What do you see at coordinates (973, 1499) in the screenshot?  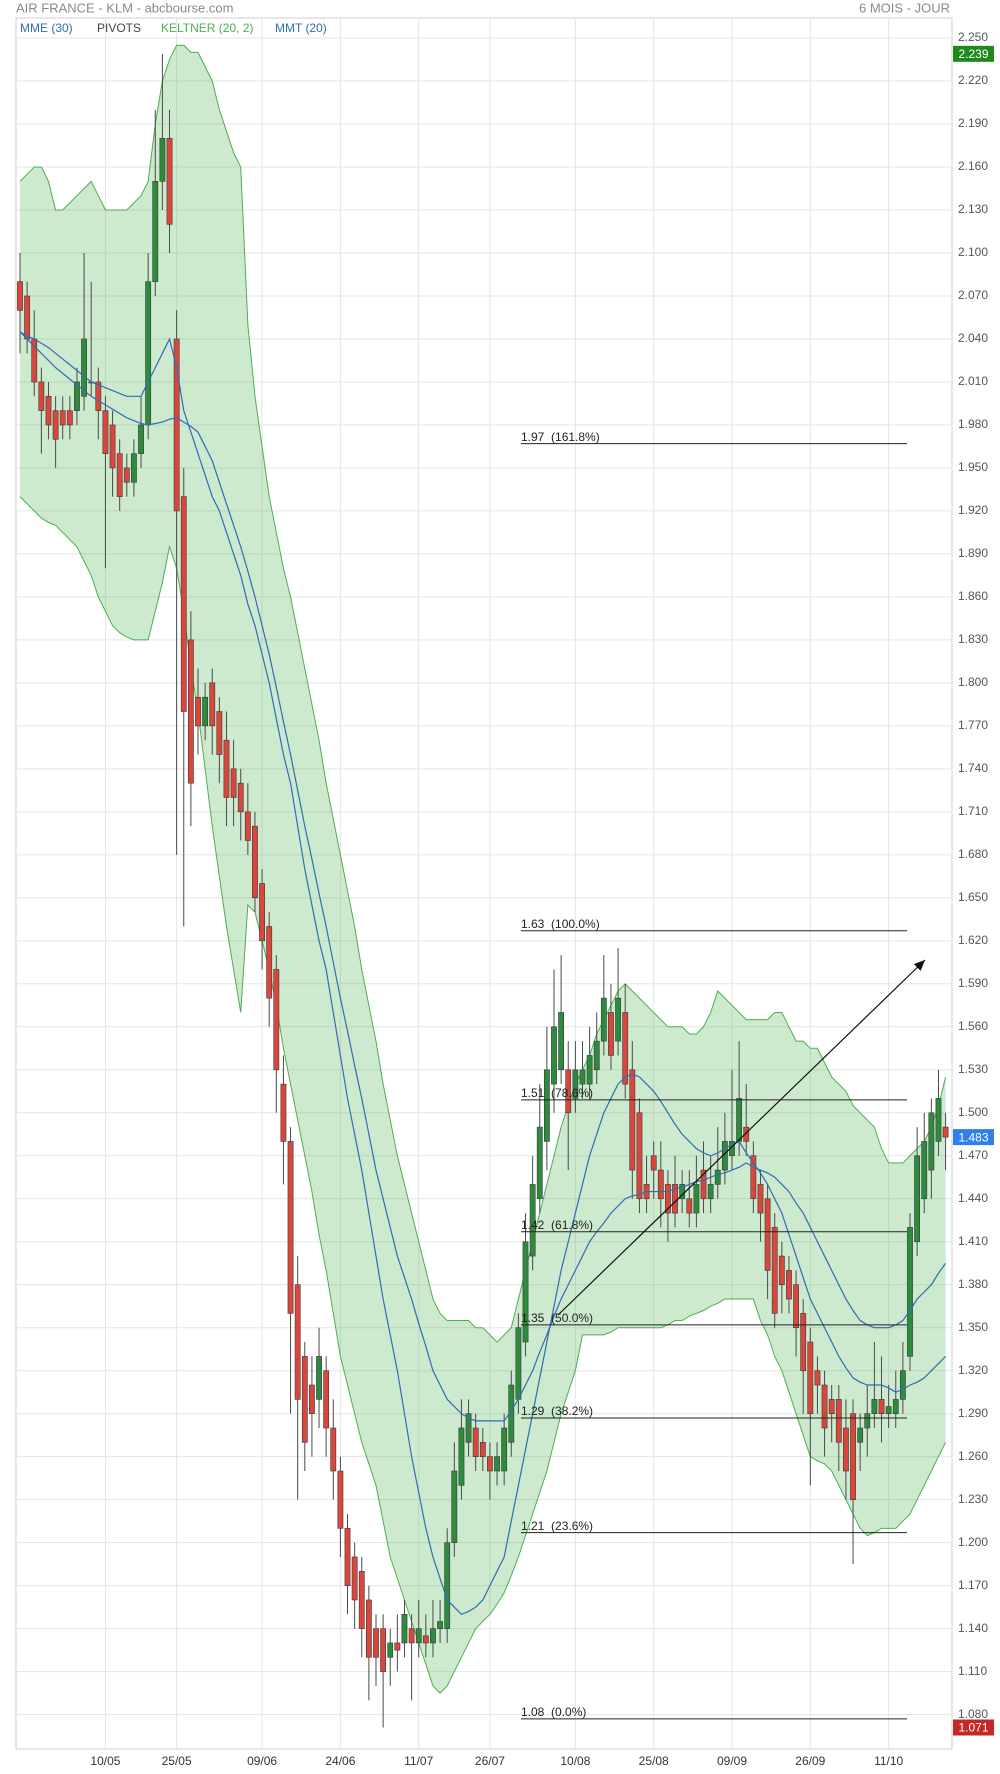 I see `y-tick-label: 1.230` at bounding box center [973, 1499].